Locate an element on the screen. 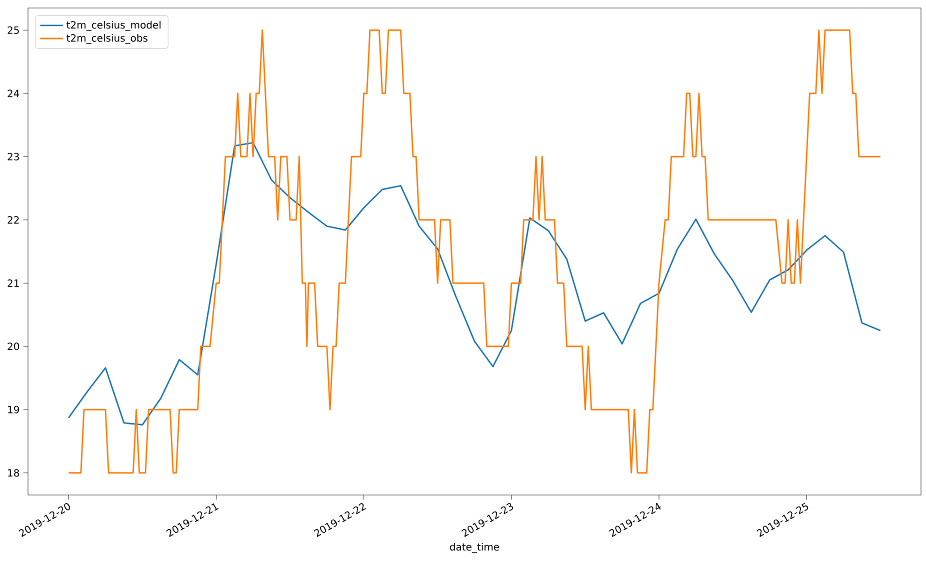 The width and height of the screenshot is (926, 563). y-tick-label: 18 is located at coordinates (14, 473).